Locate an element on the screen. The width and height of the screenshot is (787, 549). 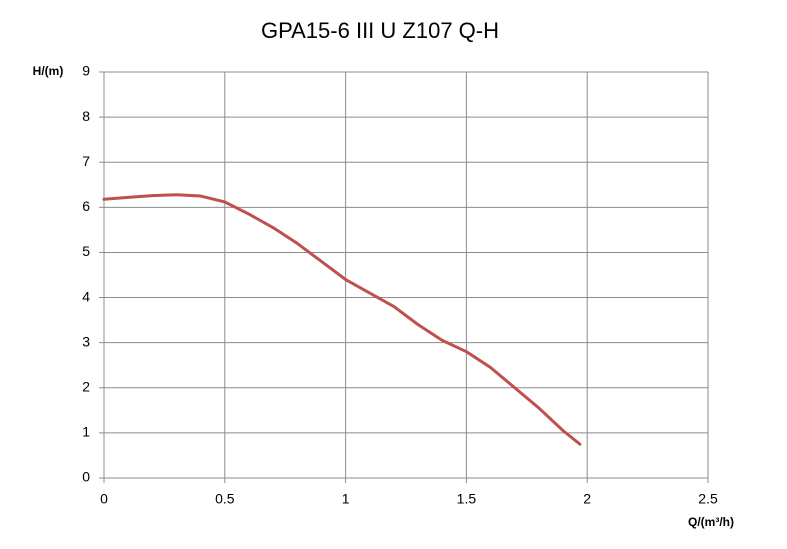
x-tick-label: 2.5 is located at coordinates (708, 499).